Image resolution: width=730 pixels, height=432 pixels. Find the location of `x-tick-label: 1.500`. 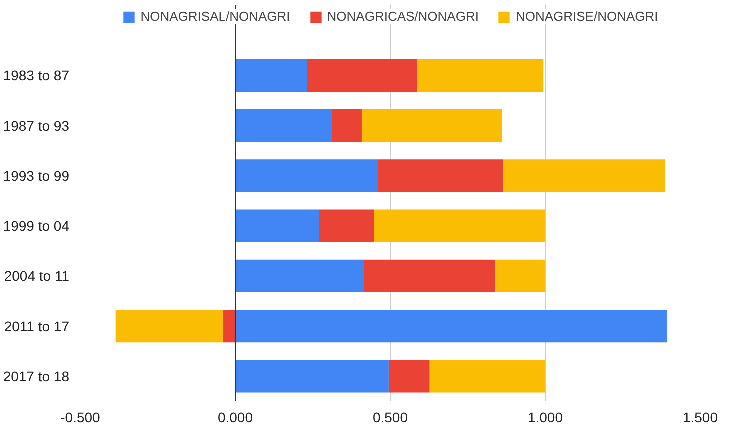

x-tick-label: 1.500 is located at coordinates (700, 418).